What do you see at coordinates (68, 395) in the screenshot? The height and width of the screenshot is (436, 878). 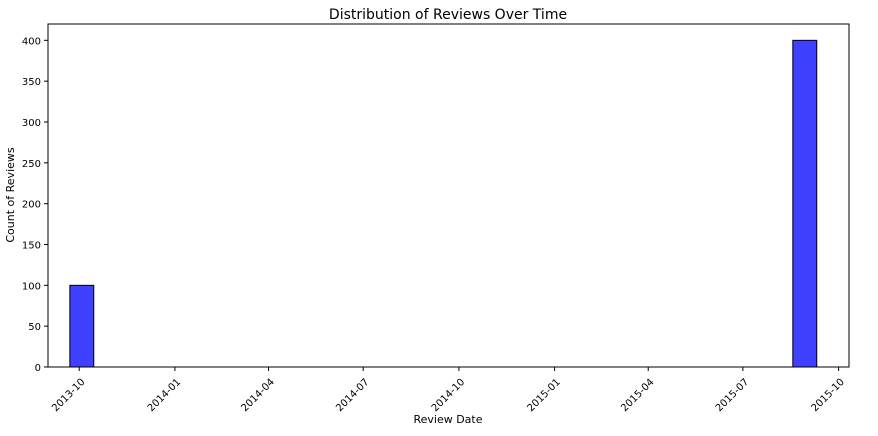 I see `x-tick-label: 2013-10` at bounding box center [68, 395].